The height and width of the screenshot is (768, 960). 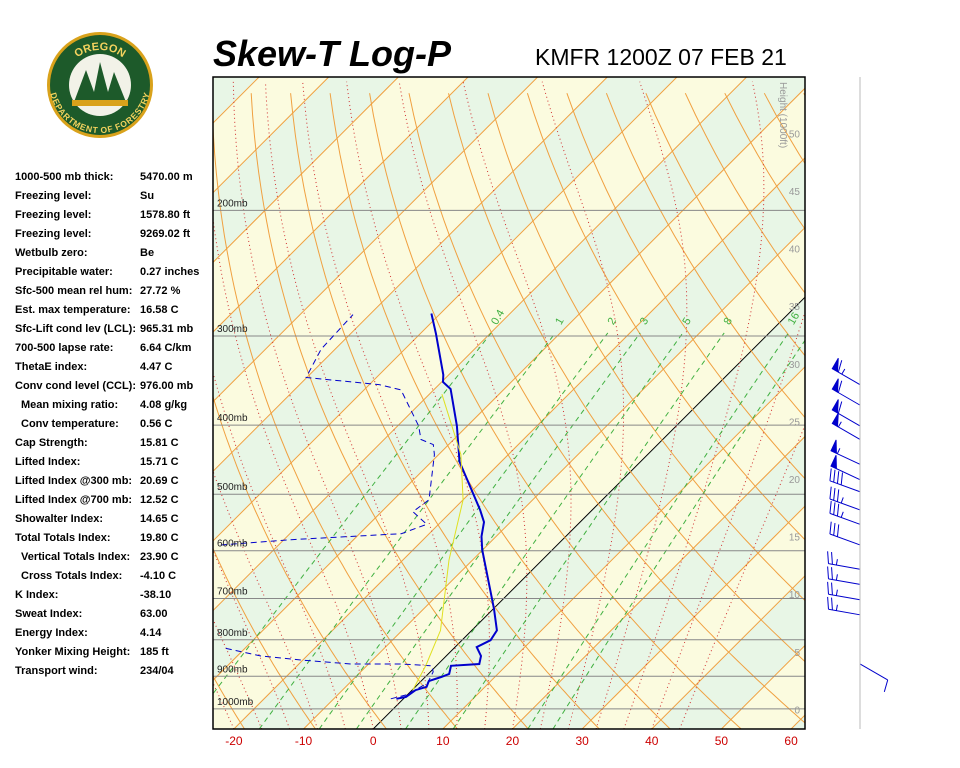 What do you see at coordinates (59, 519) in the screenshot?
I see `stat-label: Showalter Index:` at bounding box center [59, 519].